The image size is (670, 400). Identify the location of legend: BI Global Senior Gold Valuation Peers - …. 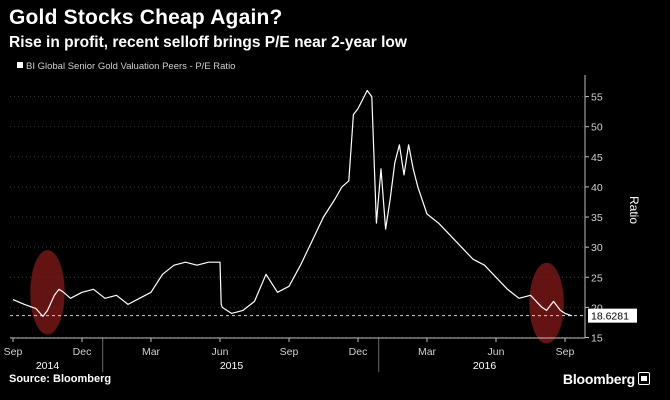
(126, 66).